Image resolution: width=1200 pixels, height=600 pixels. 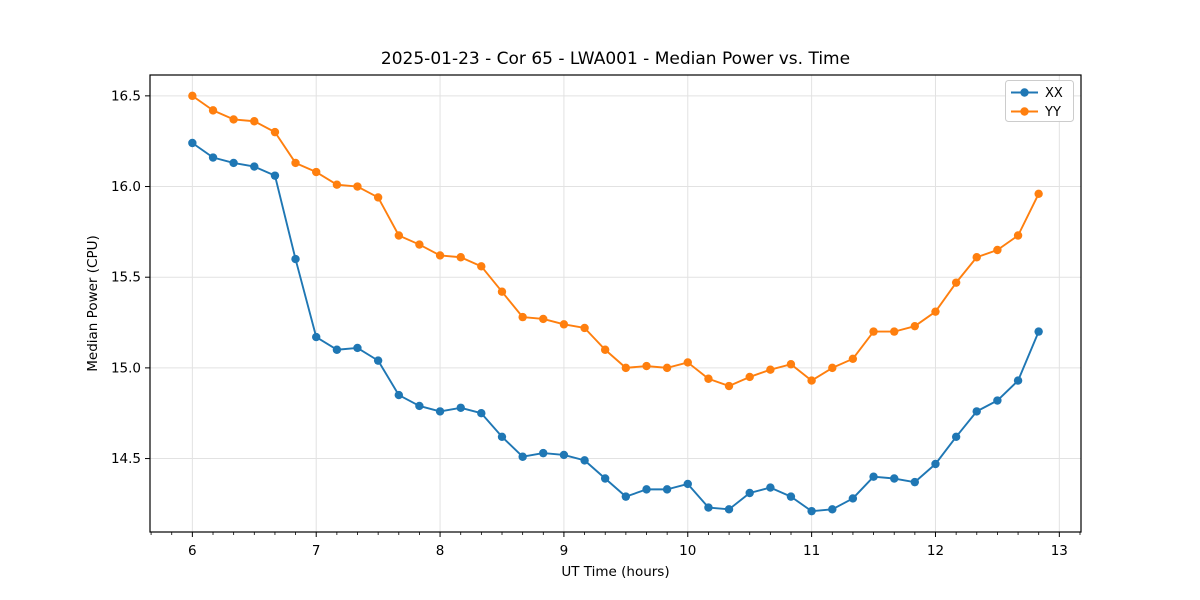 What do you see at coordinates (126, 278) in the screenshot?
I see `y-tick-label: 15.5` at bounding box center [126, 278].